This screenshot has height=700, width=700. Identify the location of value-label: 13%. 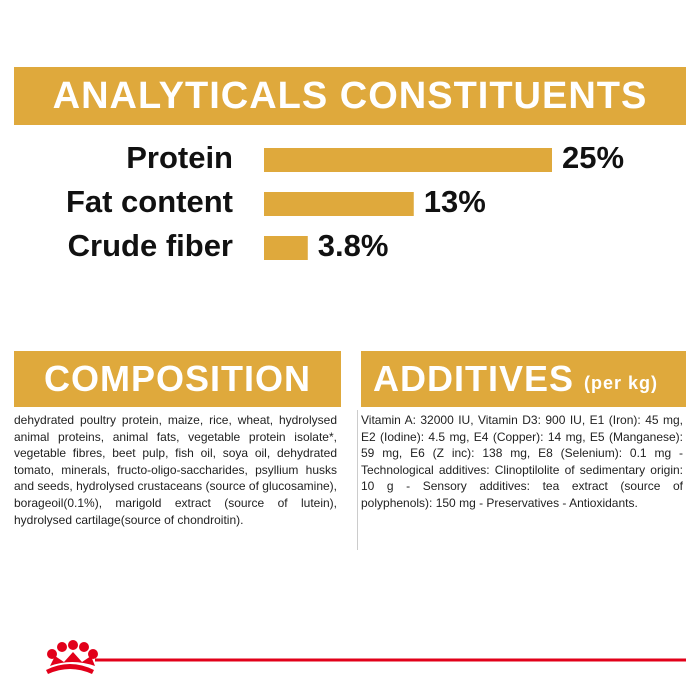
(455, 201).